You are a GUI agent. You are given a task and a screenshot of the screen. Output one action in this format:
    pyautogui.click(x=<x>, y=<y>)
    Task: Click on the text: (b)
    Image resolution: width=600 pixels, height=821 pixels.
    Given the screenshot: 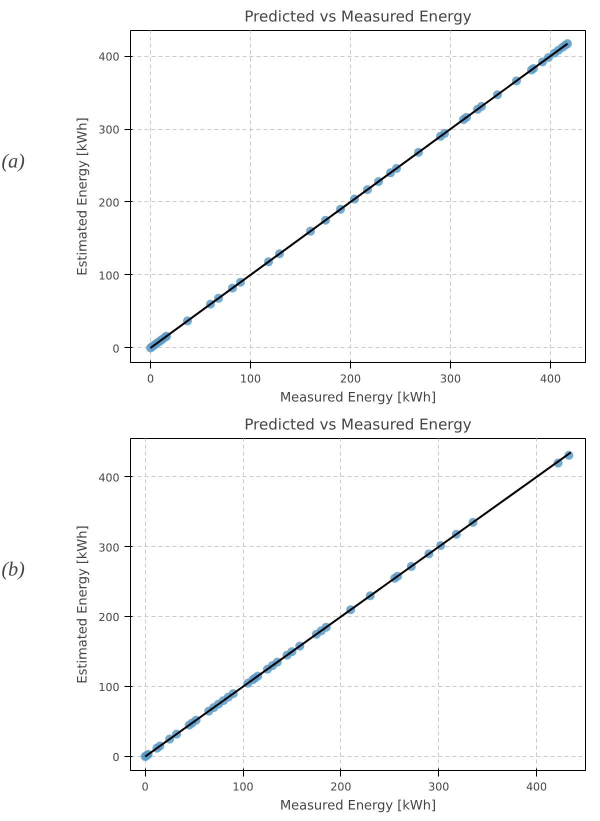 What is the action you would take?
    pyautogui.click(x=14, y=569)
    